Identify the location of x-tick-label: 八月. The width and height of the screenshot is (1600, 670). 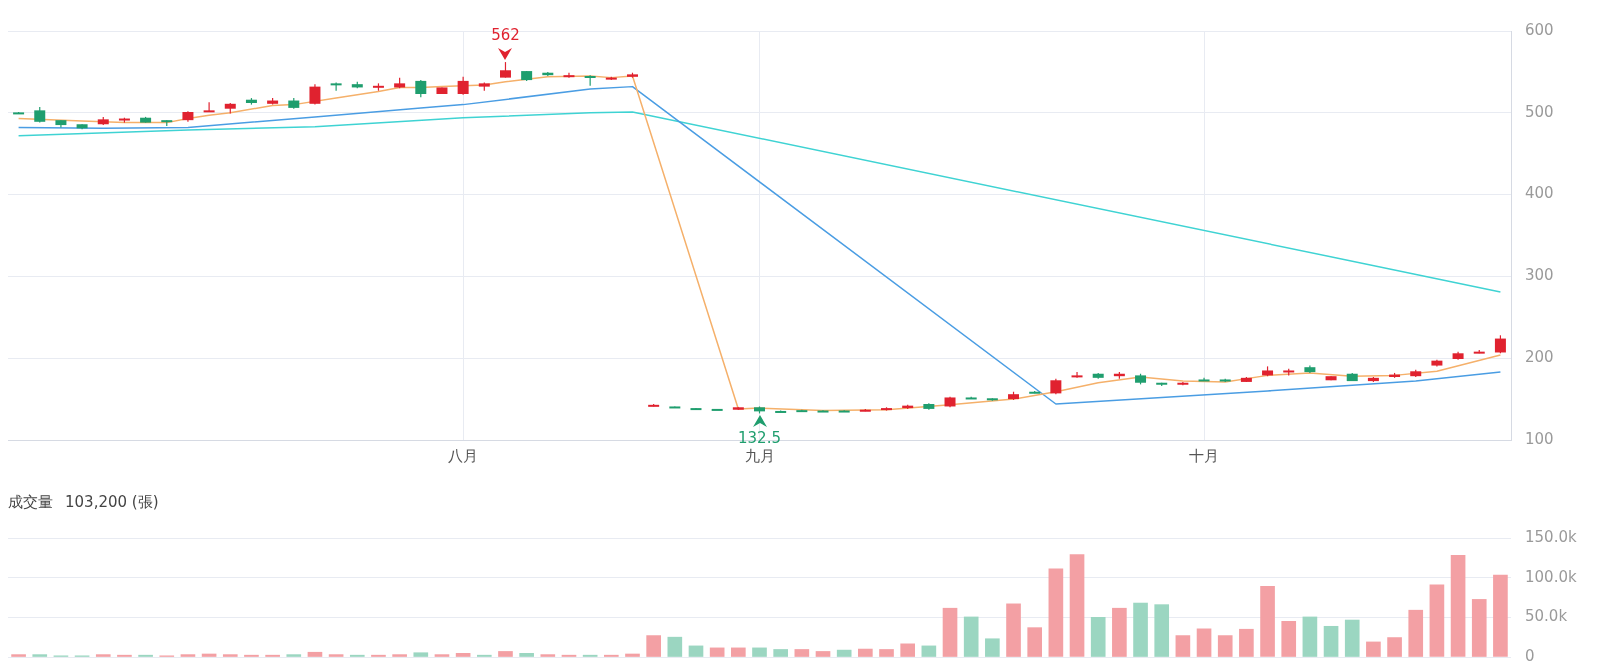
(463, 455).